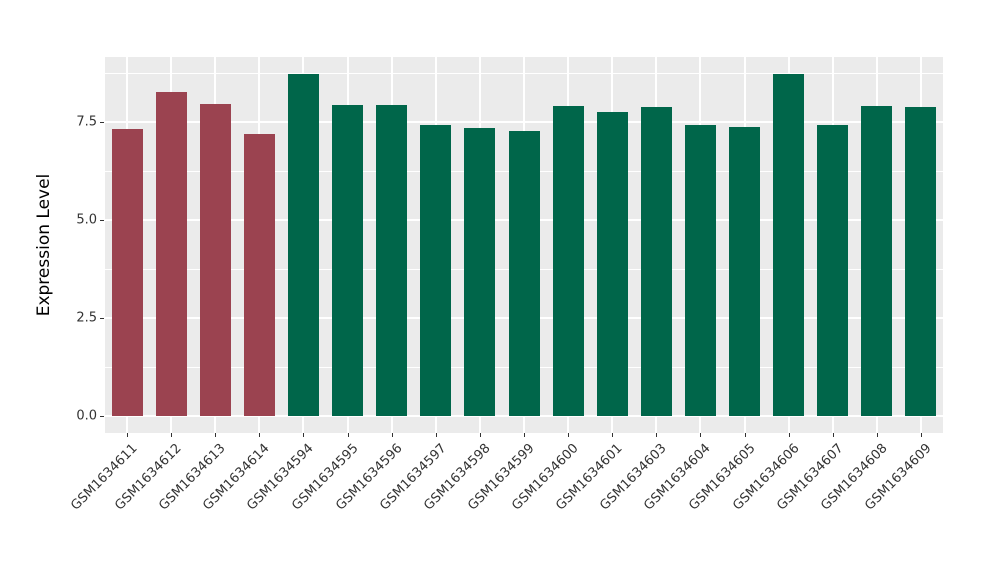  What do you see at coordinates (480, 271) in the screenshot?
I see `bar-GSM1634598` at bounding box center [480, 271].